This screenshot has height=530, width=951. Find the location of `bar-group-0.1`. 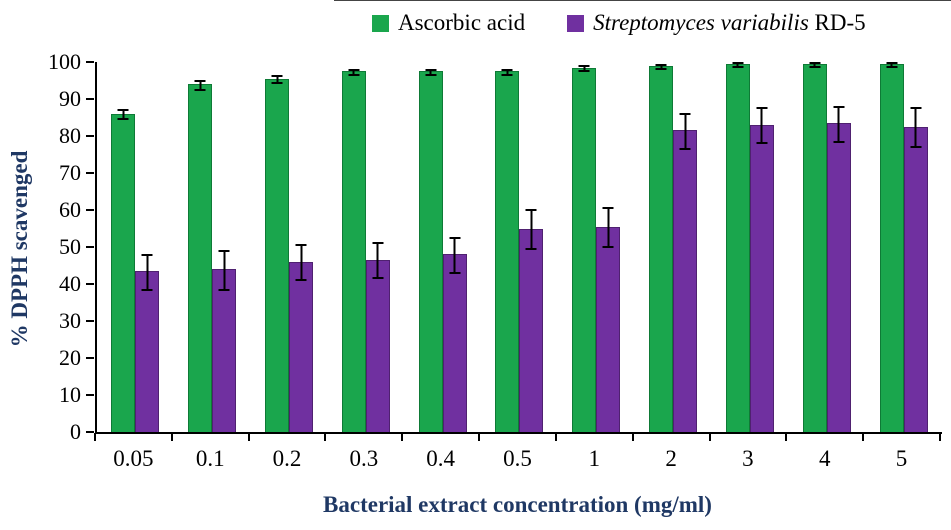

bar-group-0.1 is located at coordinates (212, 247).